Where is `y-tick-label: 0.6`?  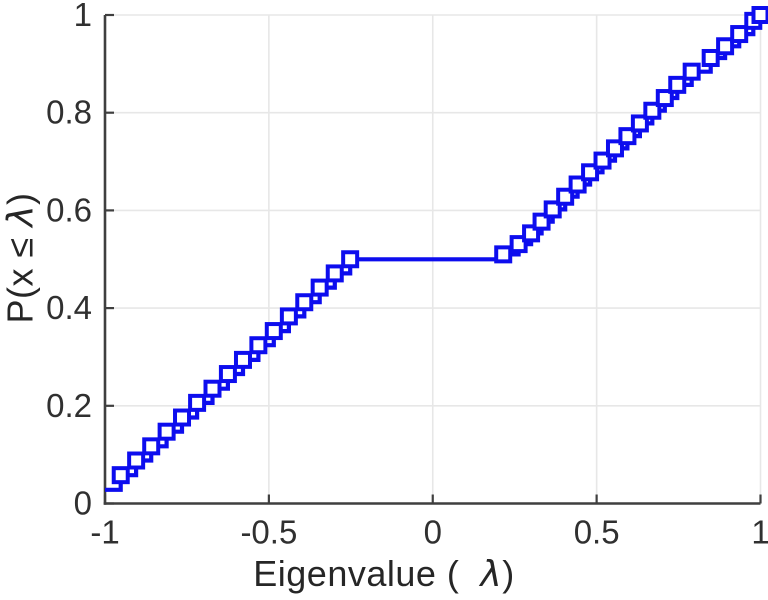
y-tick-label: 0.6 is located at coordinates (69, 209).